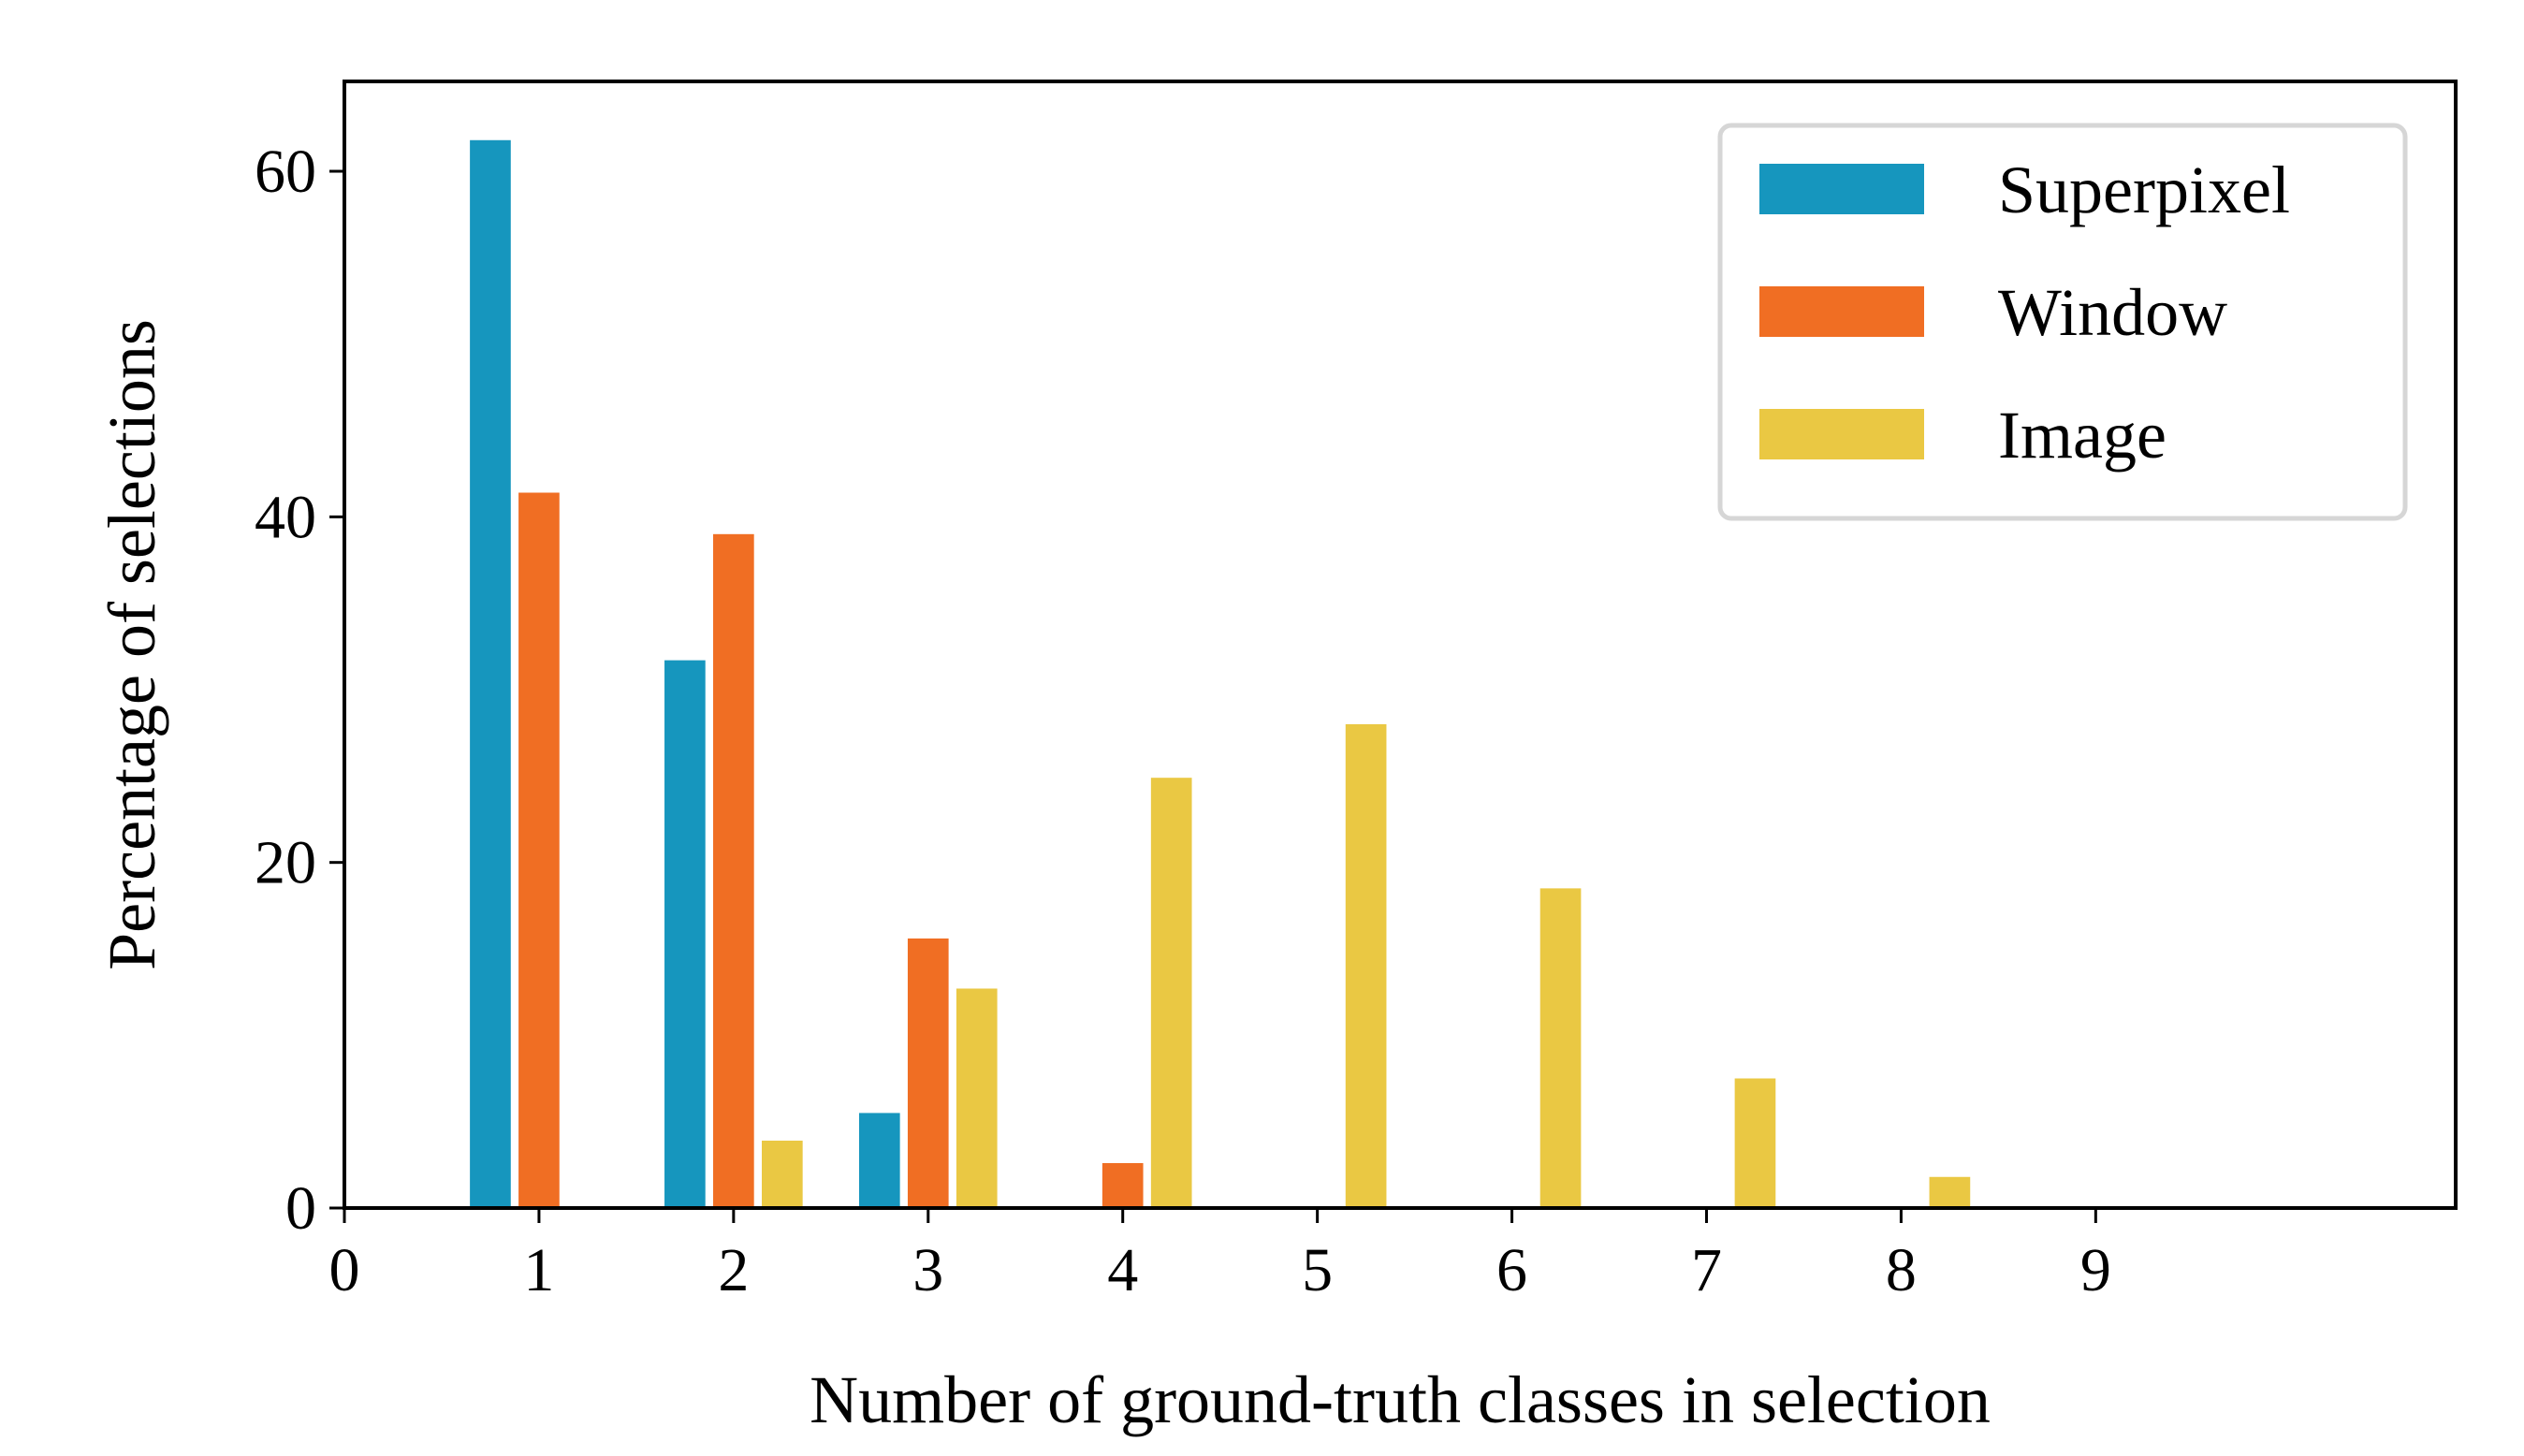  What do you see at coordinates (1511, 1270) in the screenshot?
I see `x-tick-label: 6` at bounding box center [1511, 1270].